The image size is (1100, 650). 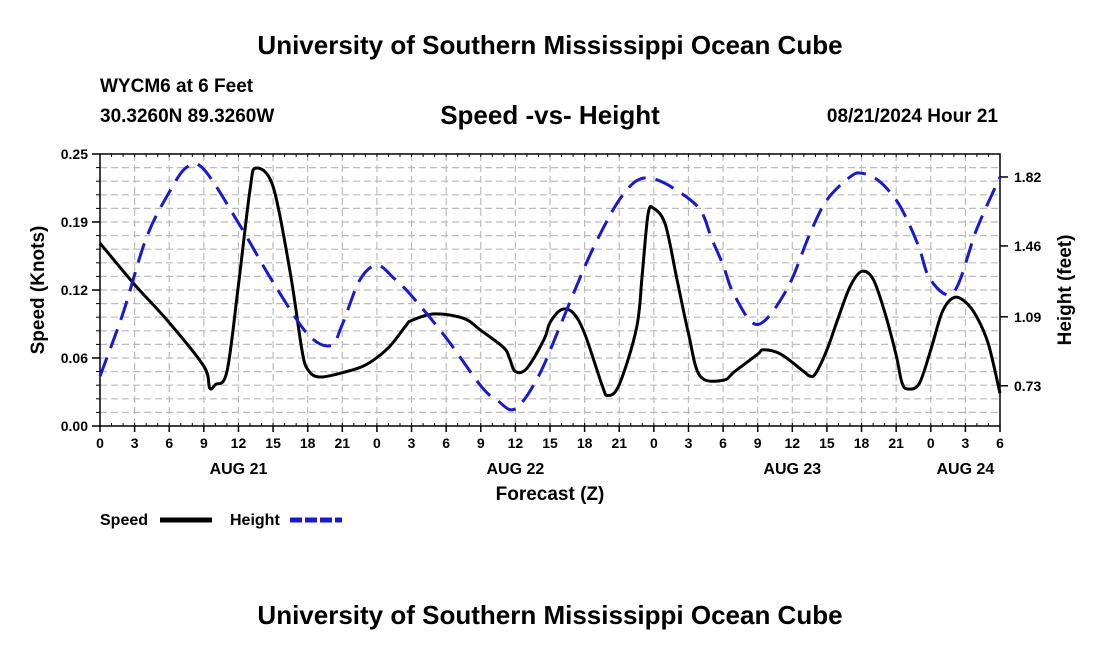 What do you see at coordinates (221, 520) in the screenshot?
I see `legend: Speed Height` at bounding box center [221, 520].